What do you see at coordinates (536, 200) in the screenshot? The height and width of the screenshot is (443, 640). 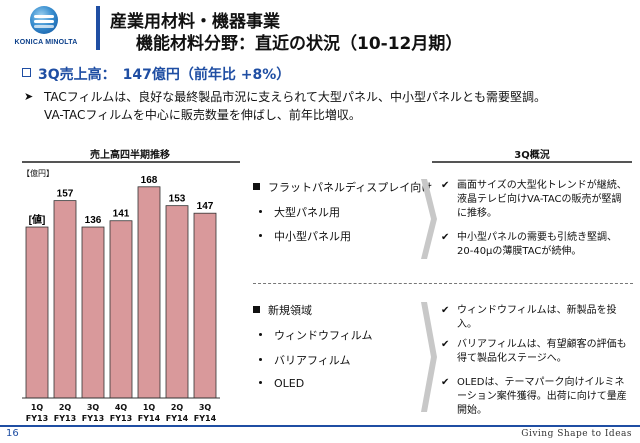 I see `check-item: 画面サイズの大型化トレンドが継続、液晶テレビ向けVA-TACの販売が堅調に推移。` at bounding box center [536, 200].